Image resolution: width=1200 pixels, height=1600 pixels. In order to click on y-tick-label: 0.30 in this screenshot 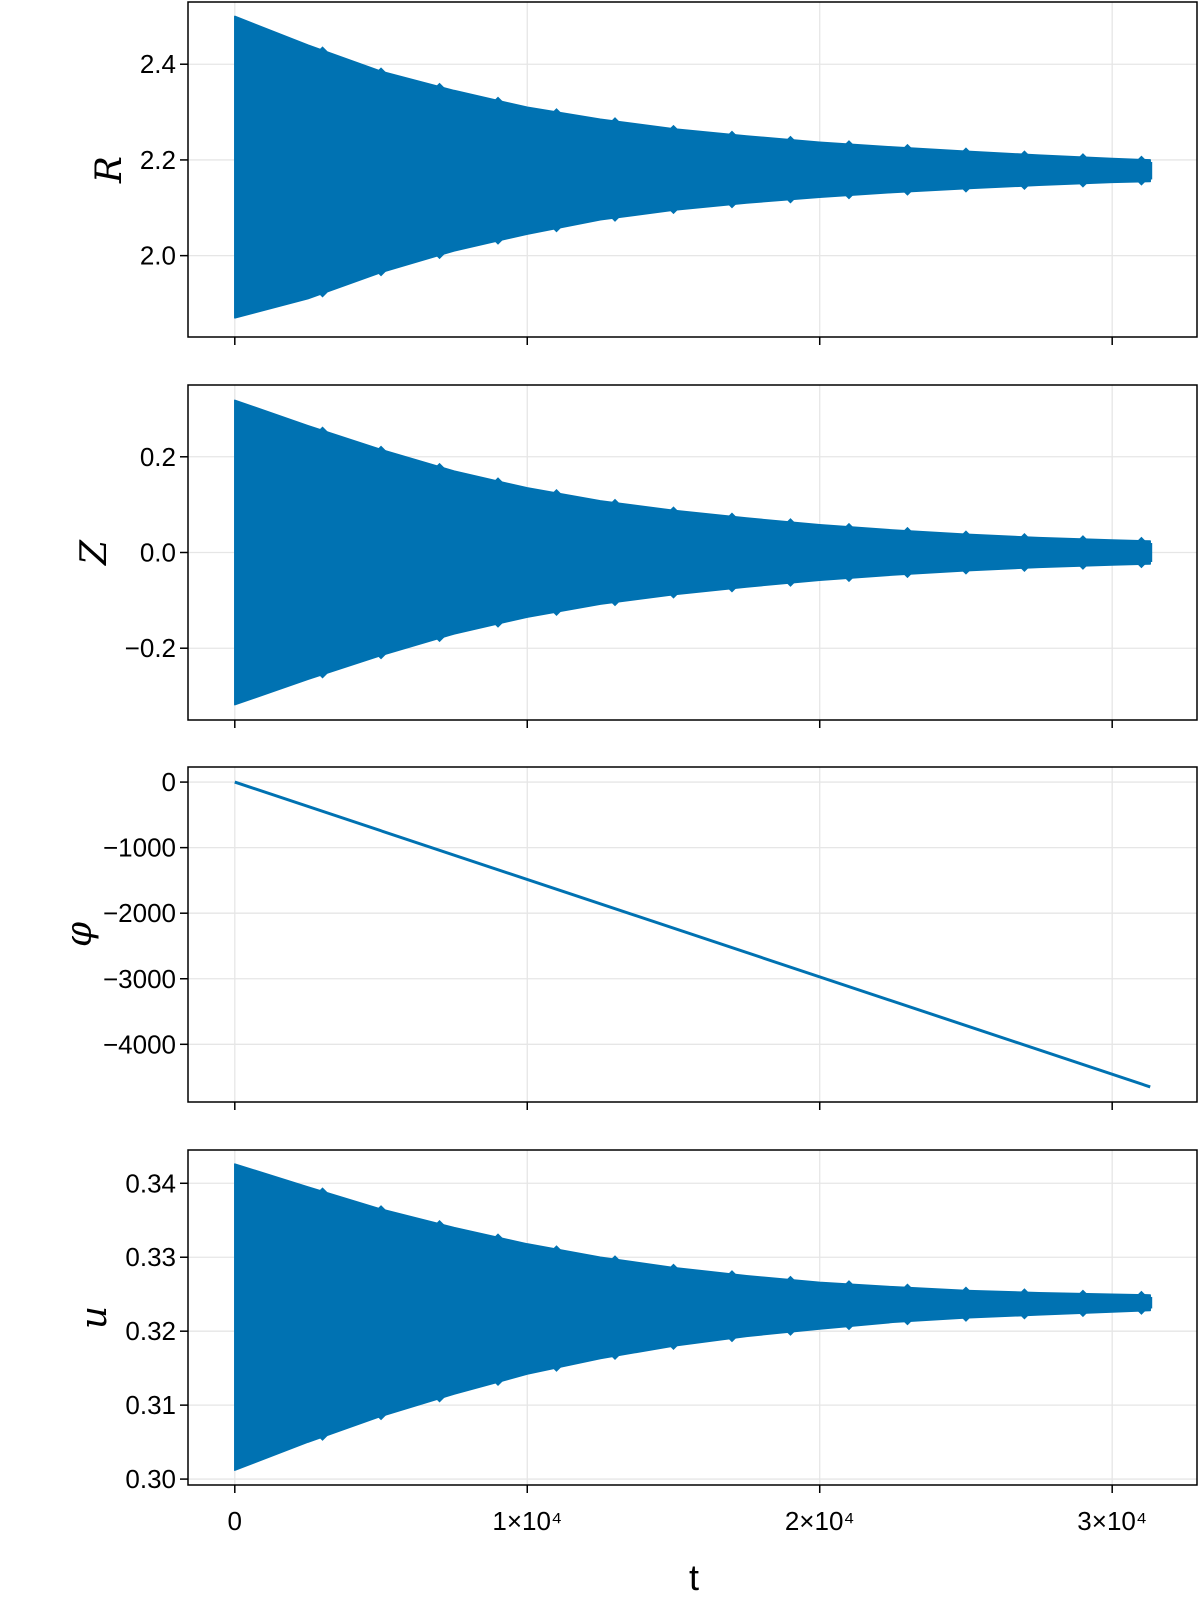, I will do `click(150, 1479)`.